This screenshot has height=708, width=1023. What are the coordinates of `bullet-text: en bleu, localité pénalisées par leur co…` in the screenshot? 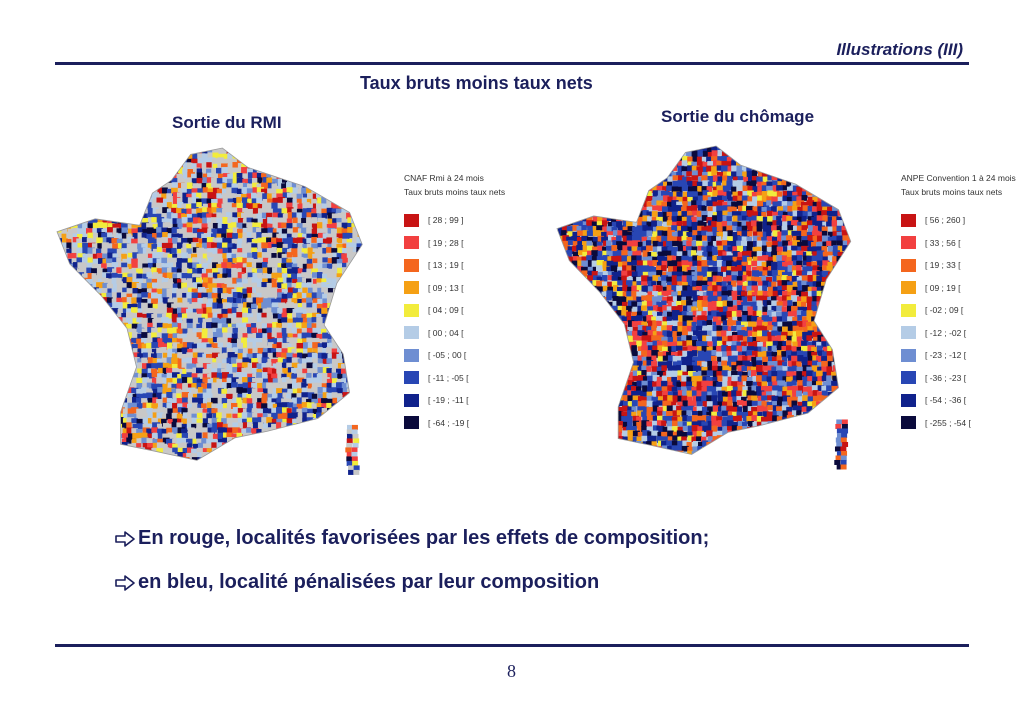 It's located at (369, 582).